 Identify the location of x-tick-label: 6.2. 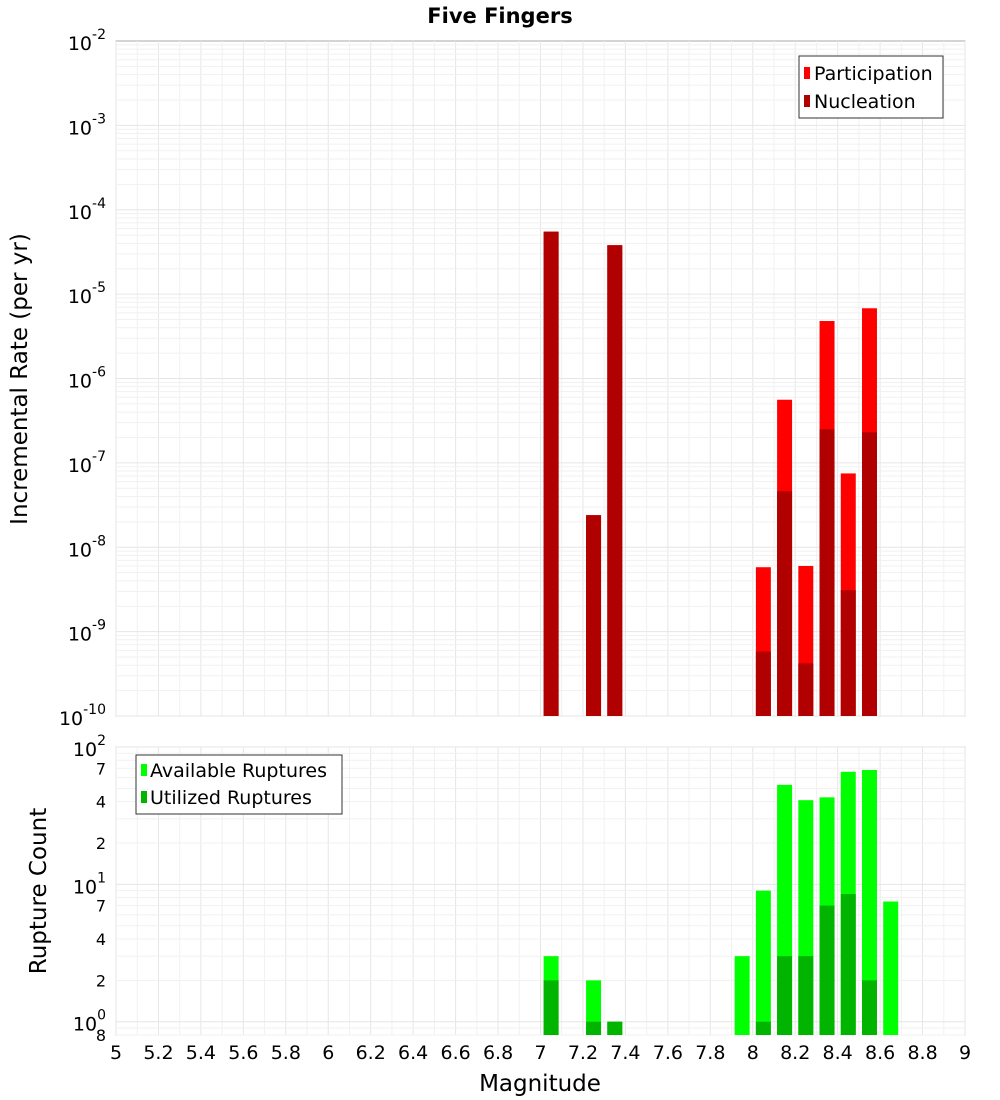
(371, 1053).